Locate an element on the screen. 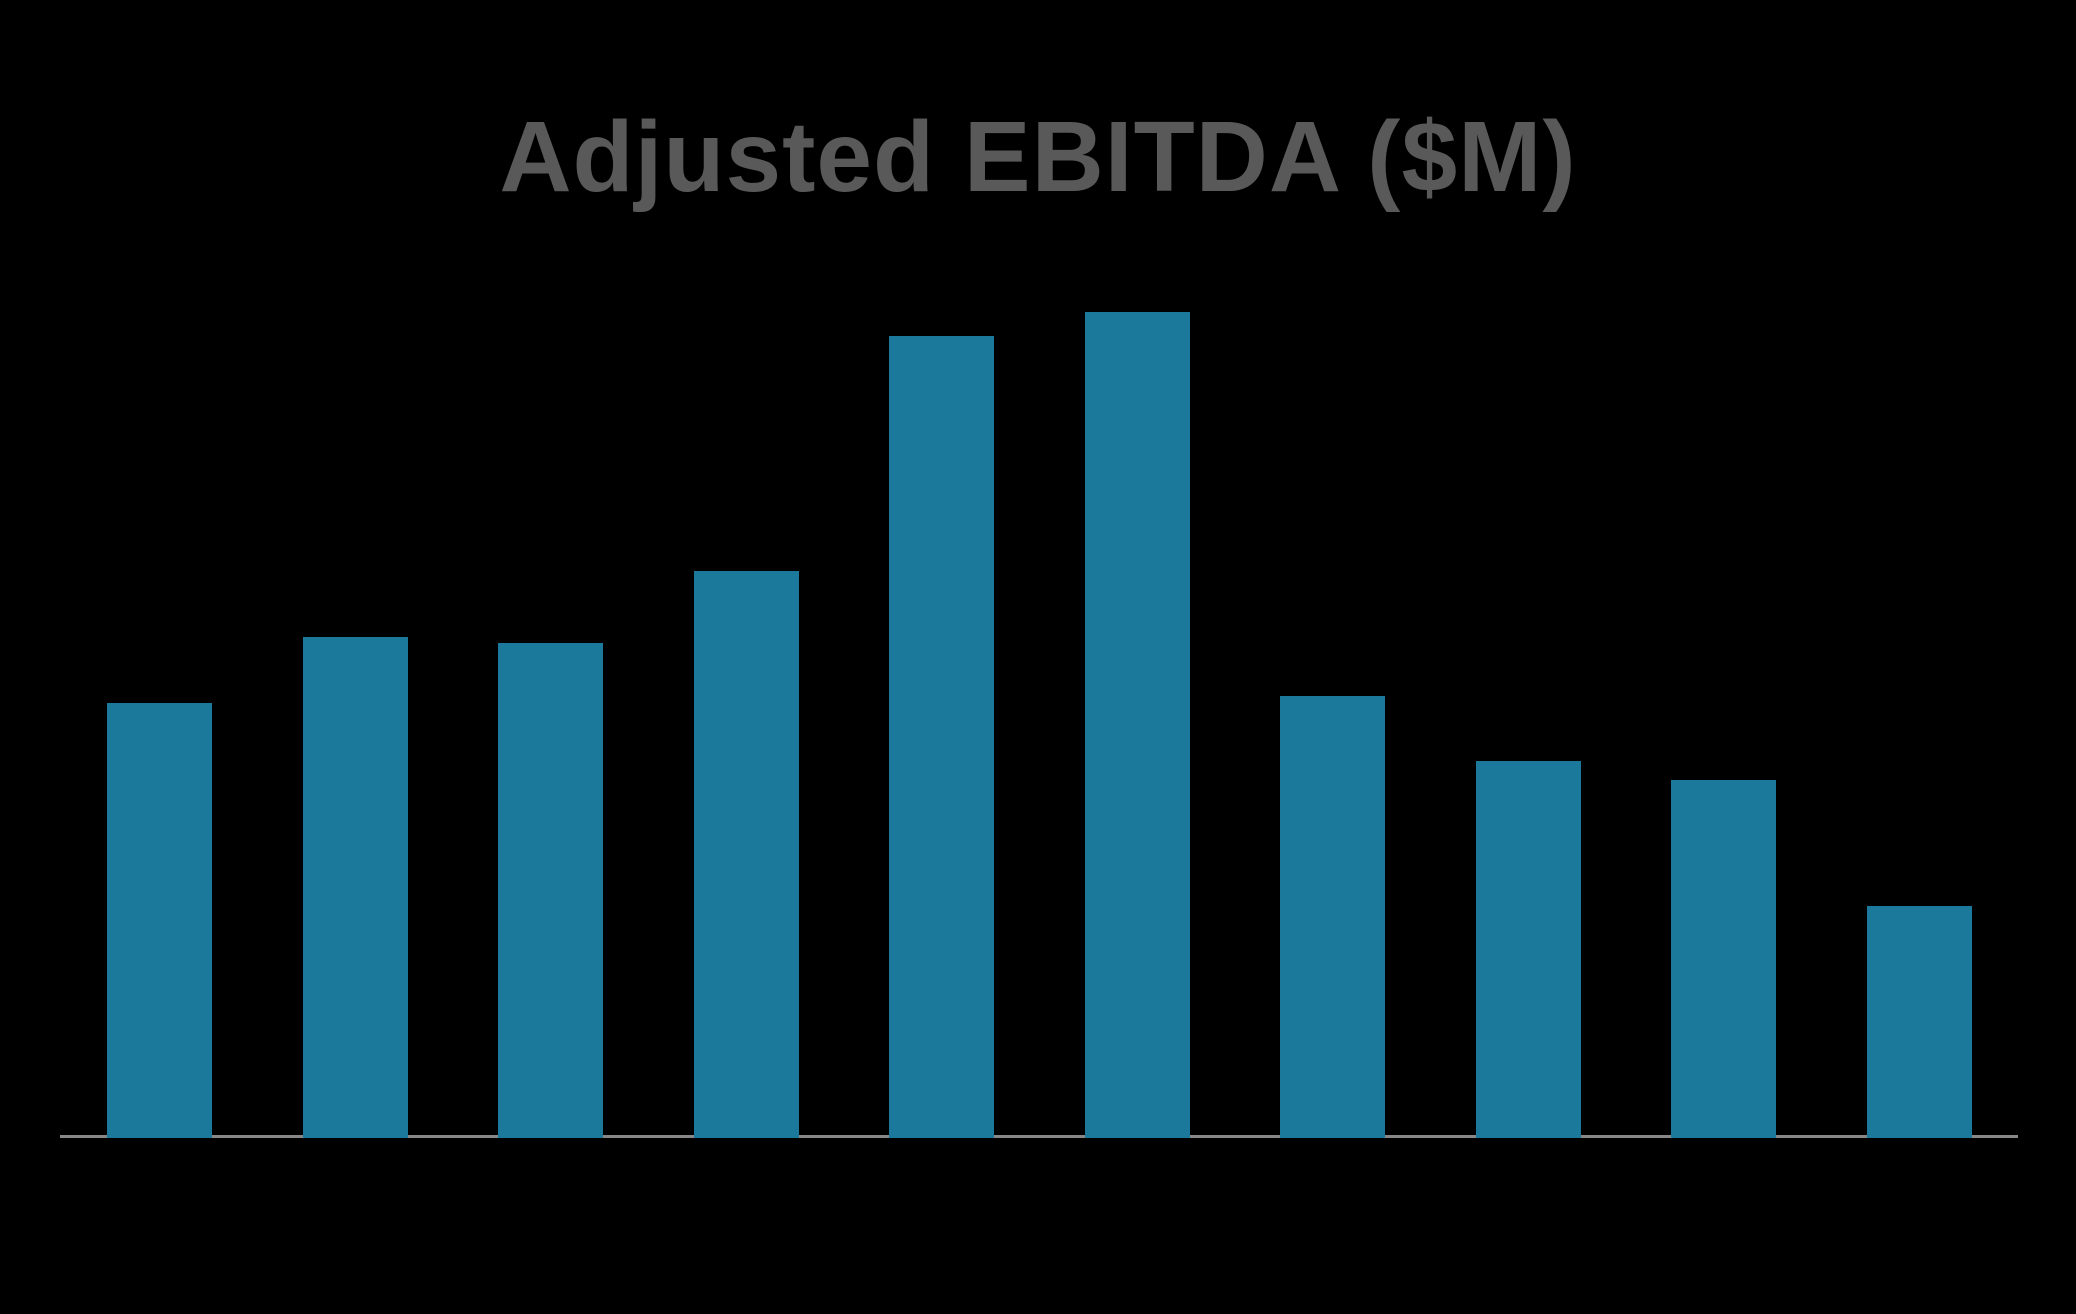 The width and height of the screenshot is (2076, 1314). chart-title: Adjusted EBITDA ($M) is located at coordinates (1038, 157).